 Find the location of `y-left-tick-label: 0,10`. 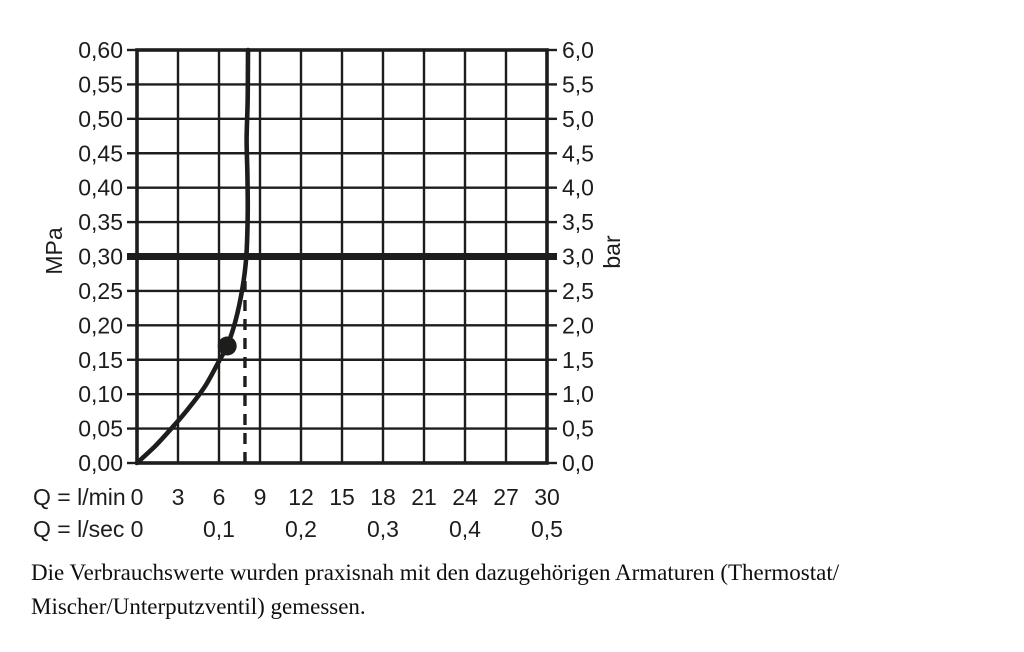

y-left-tick-label: 0,10 is located at coordinates (100, 394).